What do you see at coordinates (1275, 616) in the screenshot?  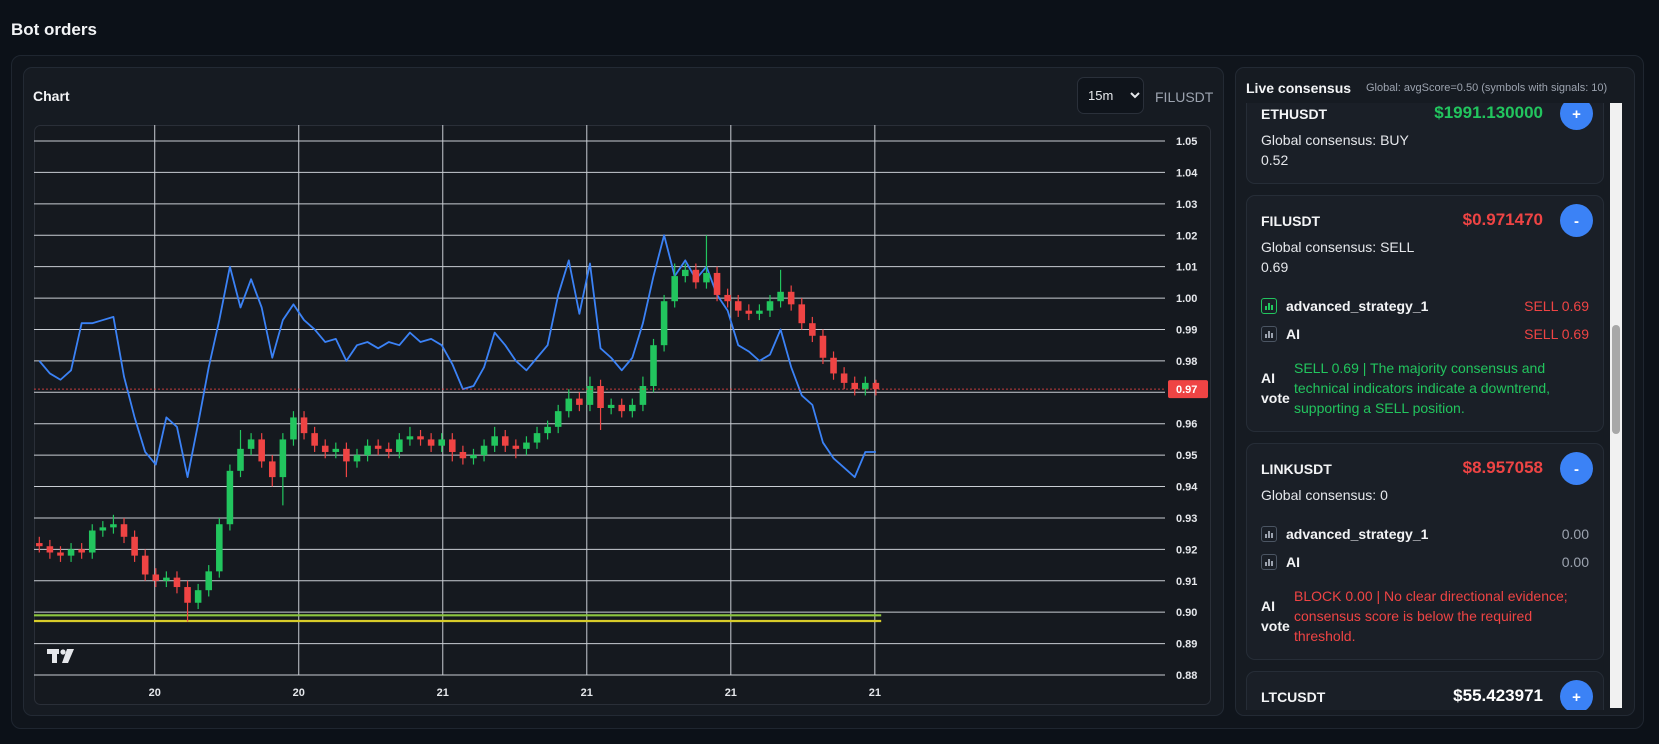 I see `vote-label: AI vote` at bounding box center [1275, 616].